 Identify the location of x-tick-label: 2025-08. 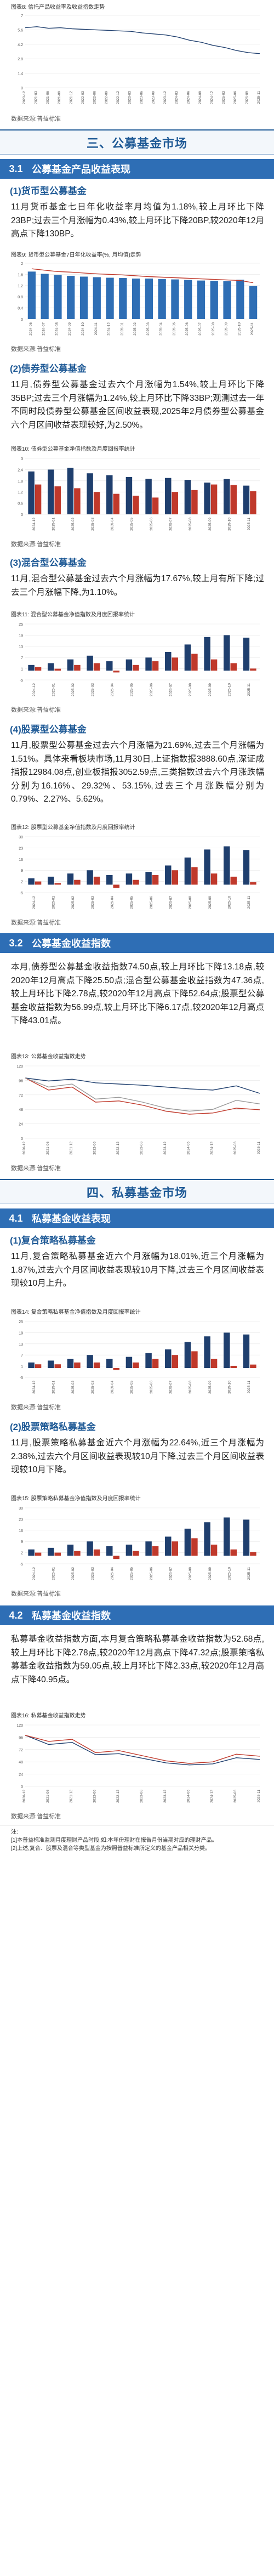
(190, 1574).